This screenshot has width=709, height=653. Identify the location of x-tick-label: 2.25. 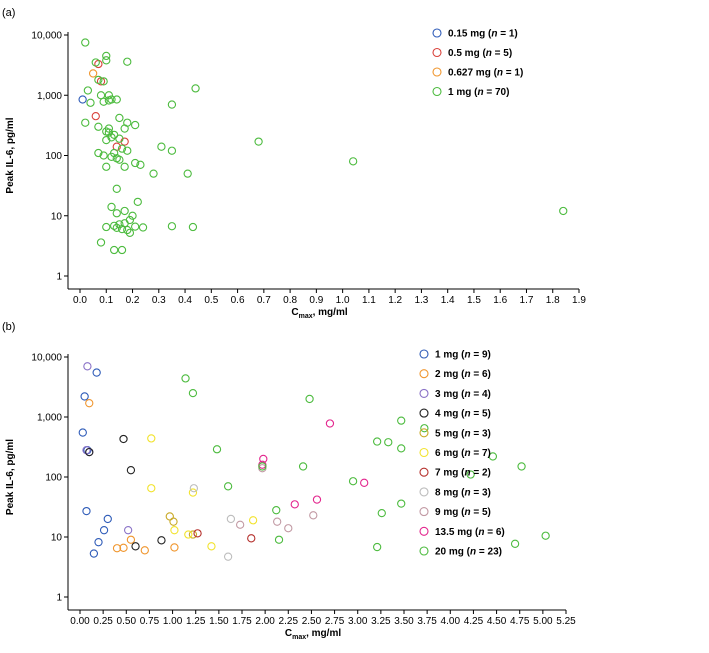
(289, 621).